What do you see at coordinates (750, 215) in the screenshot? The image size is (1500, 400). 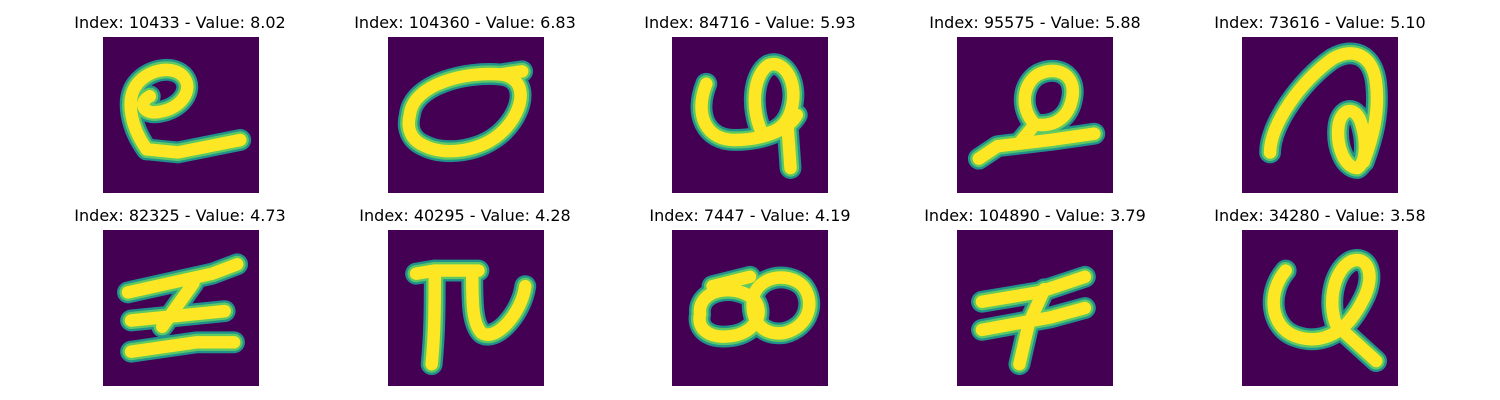 I see `panel-title: Index: 7447 - Value: 4.19` at bounding box center [750, 215].